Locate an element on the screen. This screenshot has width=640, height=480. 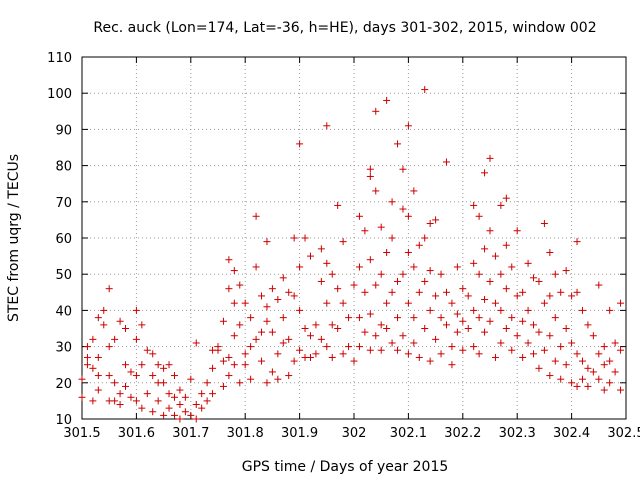
y-tick-label: 60 is located at coordinates (63, 239).